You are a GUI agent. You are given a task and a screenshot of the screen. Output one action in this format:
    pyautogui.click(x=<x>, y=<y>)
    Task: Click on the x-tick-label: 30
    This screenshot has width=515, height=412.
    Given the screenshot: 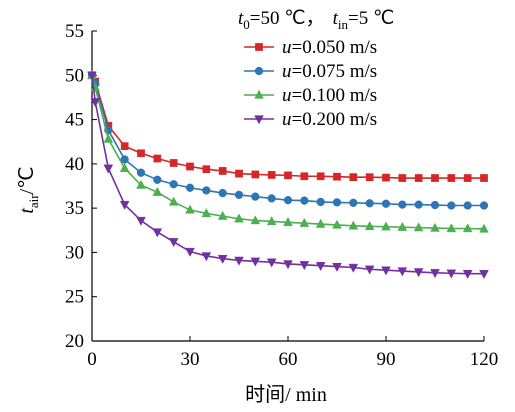 What is the action you would take?
    pyautogui.click(x=190, y=359)
    